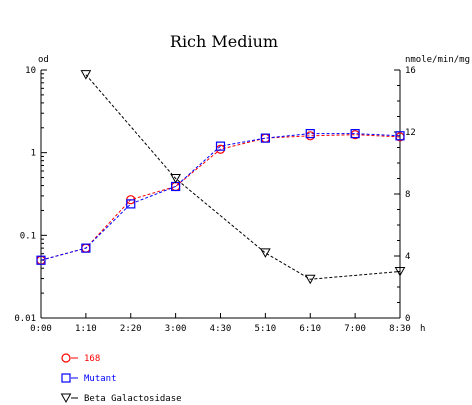  Describe the element at coordinates (33, 154) in the screenshot. I see `left-tick-label: 1` at that location.